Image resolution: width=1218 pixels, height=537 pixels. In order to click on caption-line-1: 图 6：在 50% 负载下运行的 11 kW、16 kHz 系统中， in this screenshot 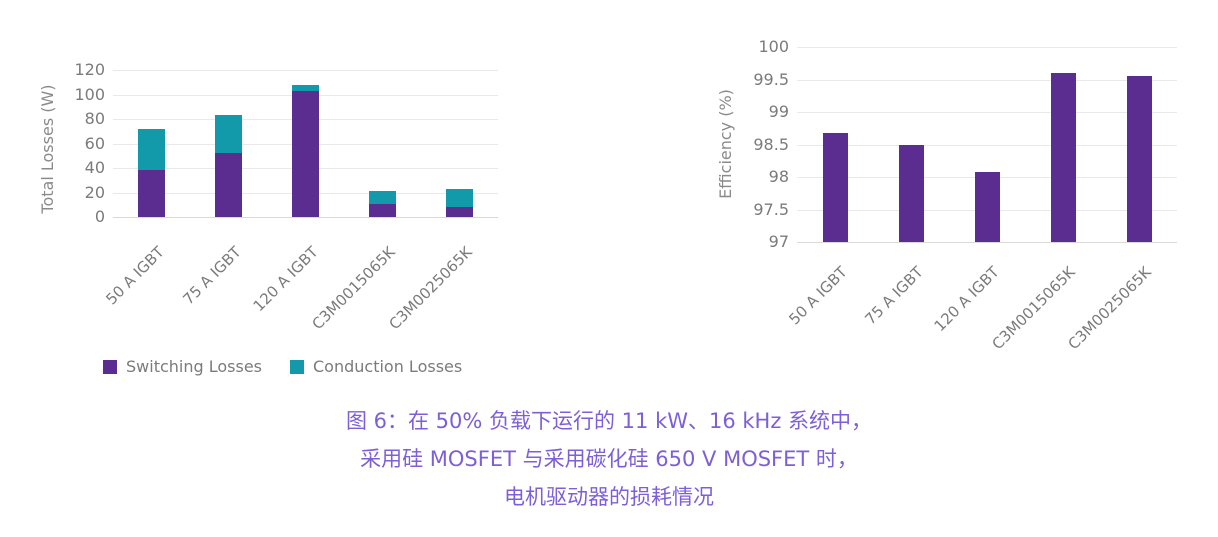, I will do `click(609, 421)`.